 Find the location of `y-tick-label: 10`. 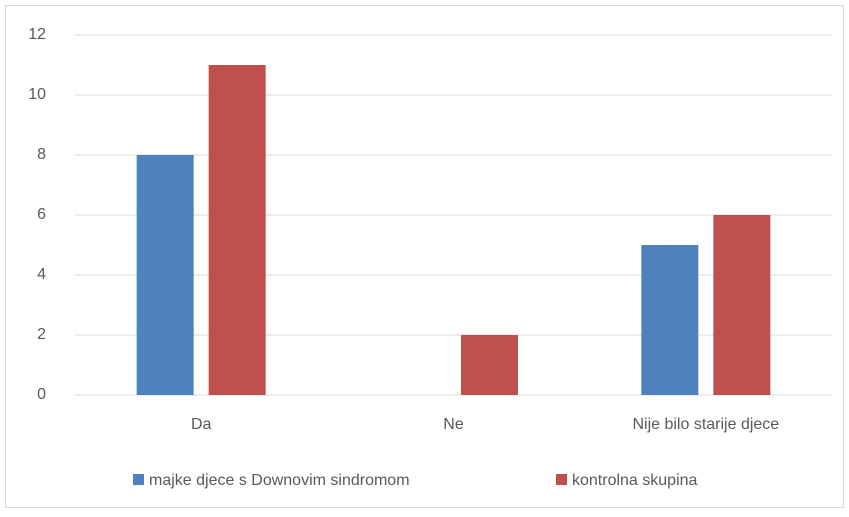

y-tick-label: 10 is located at coordinates (37, 94).